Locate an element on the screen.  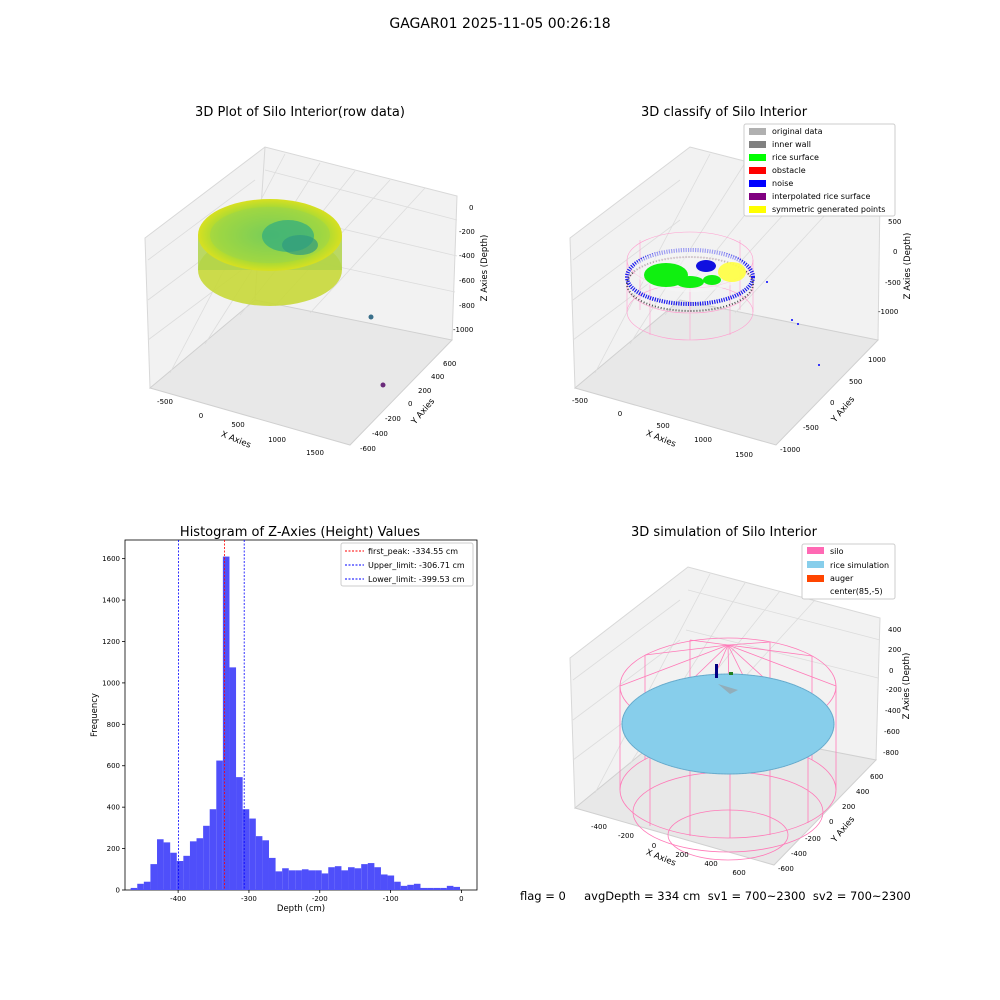
simulation-3d-y-tick: 400 is located at coordinates (862, 792).